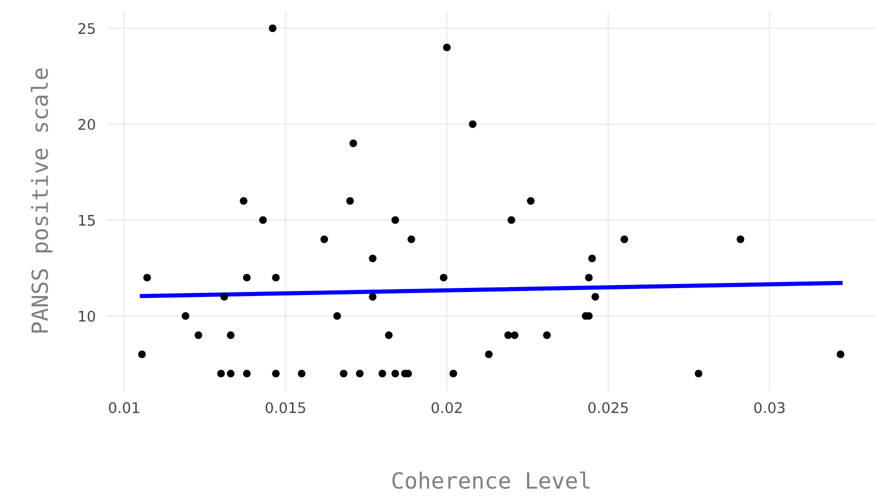  What do you see at coordinates (608, 408) in the screenshot?
I see `x-tick-label: 0.025` at bounding box center [608, 408].